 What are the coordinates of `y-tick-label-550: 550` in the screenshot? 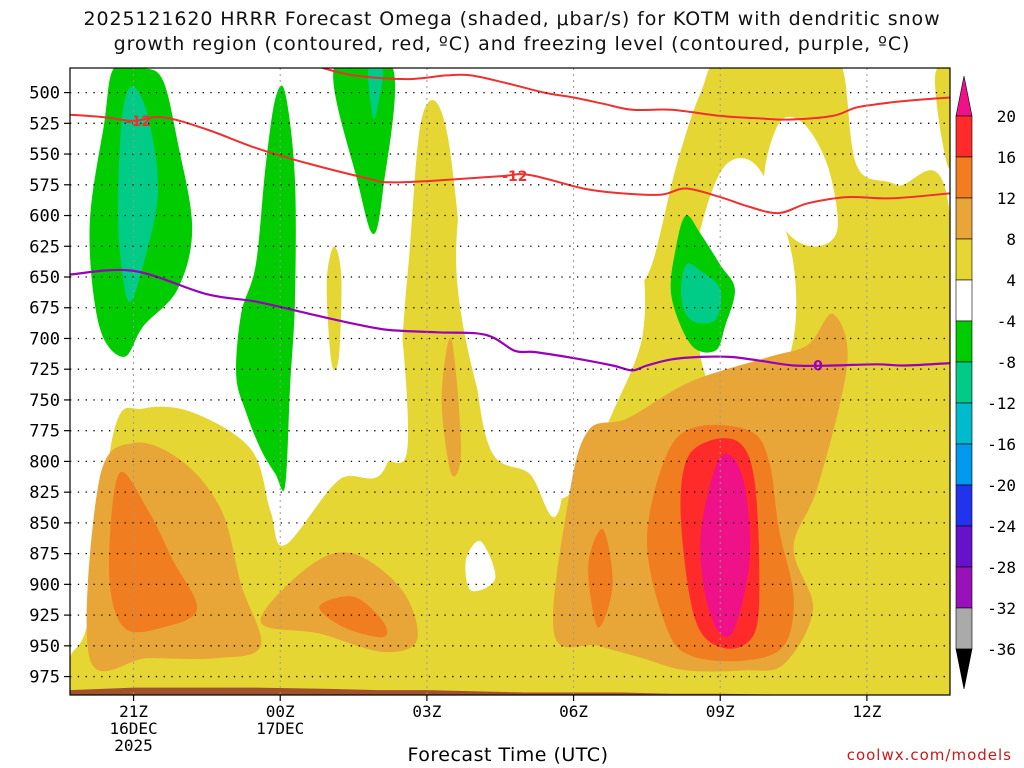 It's located at (44, 155).